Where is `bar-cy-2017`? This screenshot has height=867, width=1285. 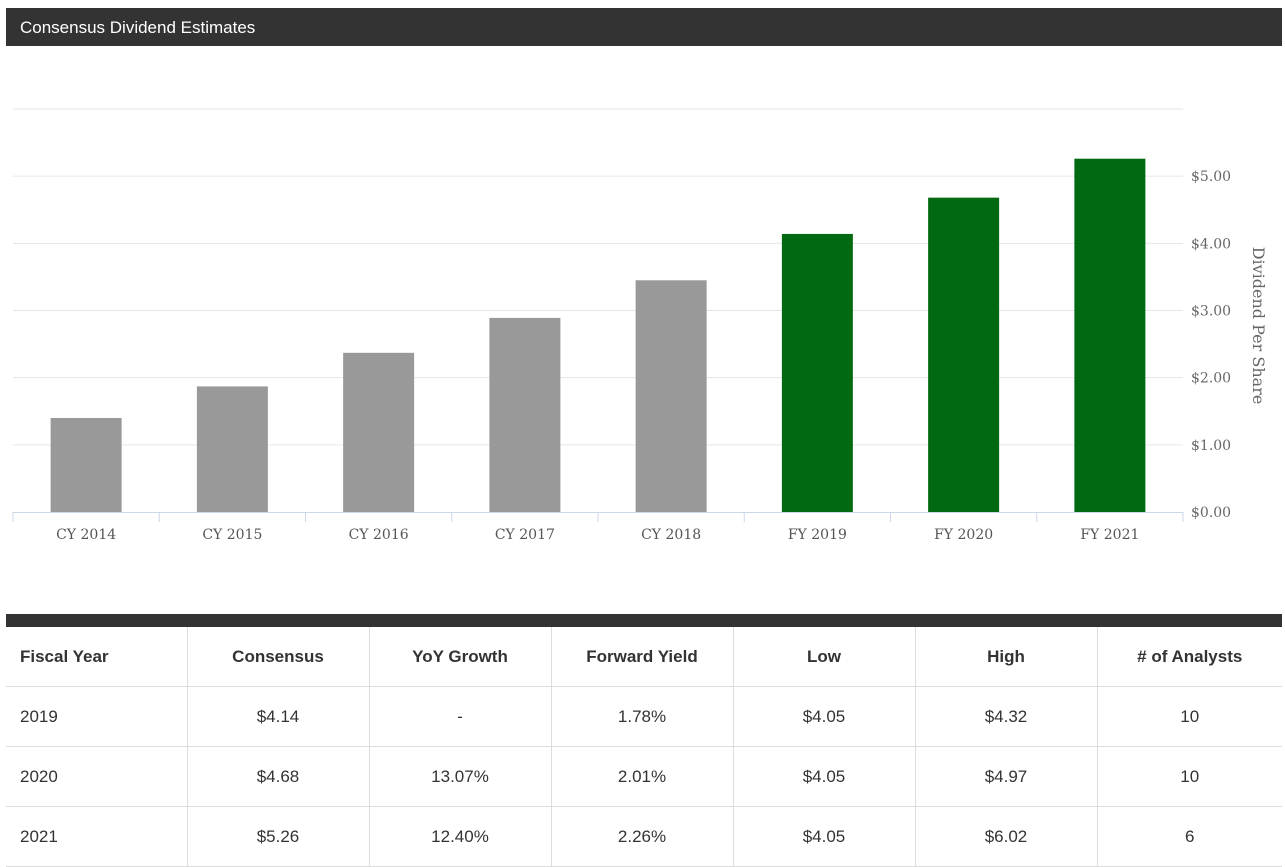
bar-cy-2017 is located at coordinates (525, 414).